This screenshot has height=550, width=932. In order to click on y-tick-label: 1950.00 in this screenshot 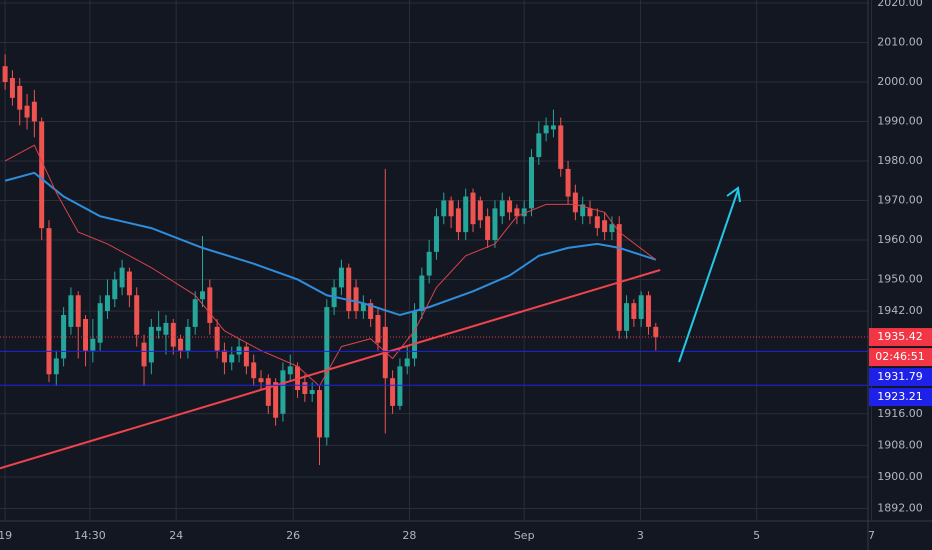, I will do `click(900, 278)`.